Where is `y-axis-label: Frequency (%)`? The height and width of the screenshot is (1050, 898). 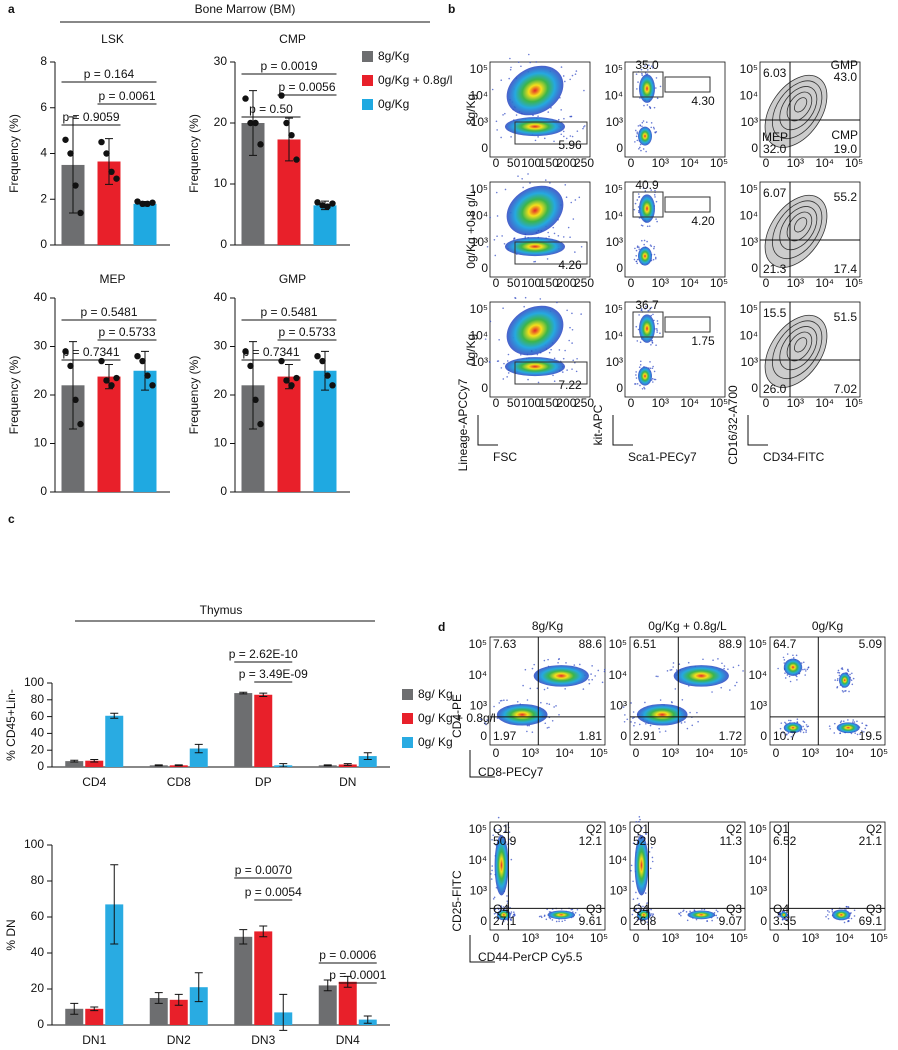
y-axis-label: Frequency (%) is located at coordinates (14, 395).